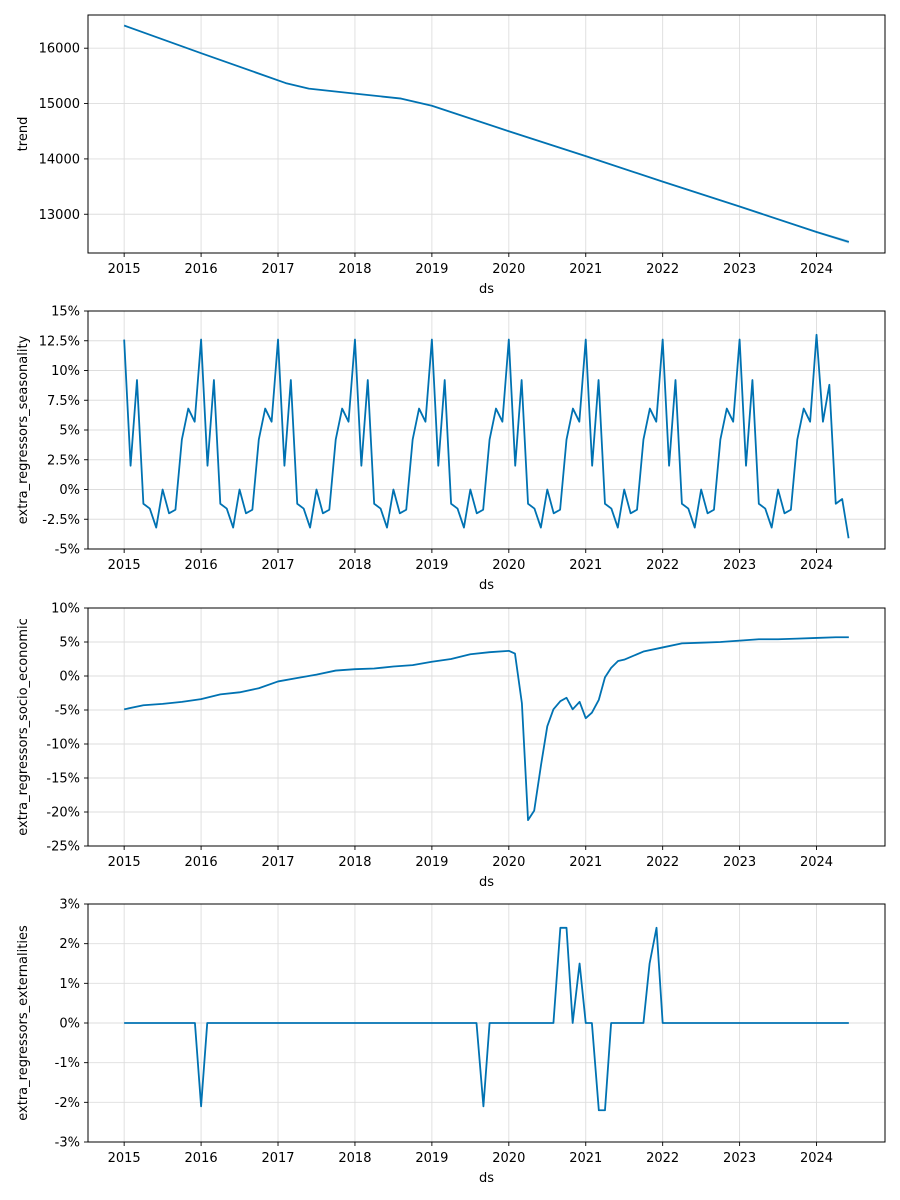 This screenshot has height=1200, width=900. What do you see at coordinates (23, 727) in the screenshot?
I see `y-axis-label: extra_regressors_socio_economic` at bounding box center [23, 727].